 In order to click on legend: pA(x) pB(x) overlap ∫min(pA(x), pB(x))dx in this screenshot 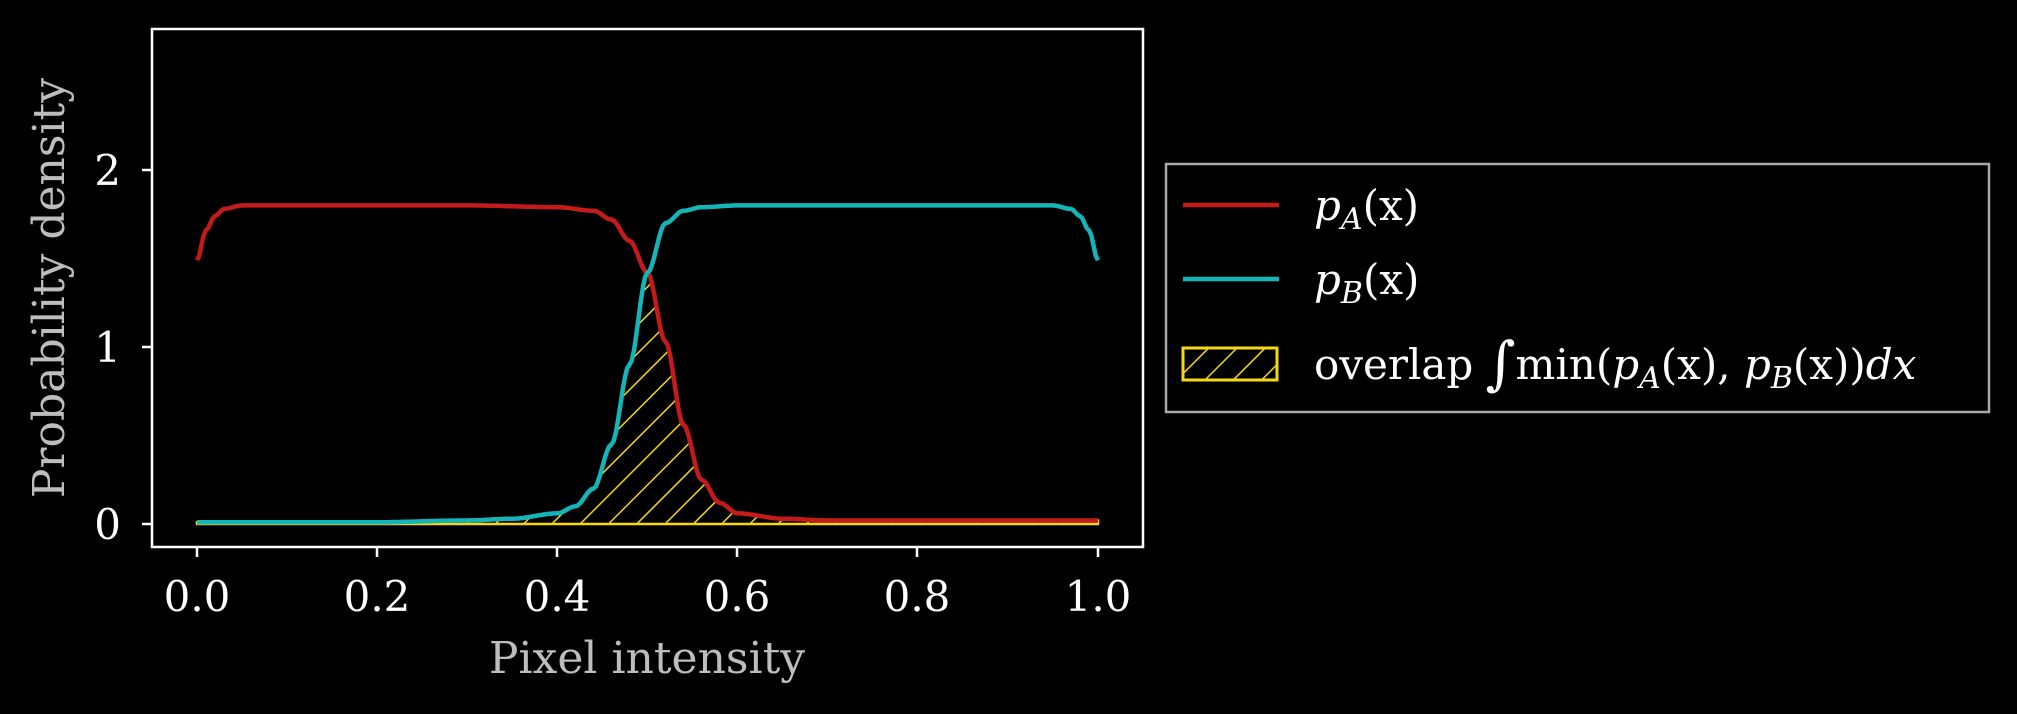, I will do `click(1577, 288)`.